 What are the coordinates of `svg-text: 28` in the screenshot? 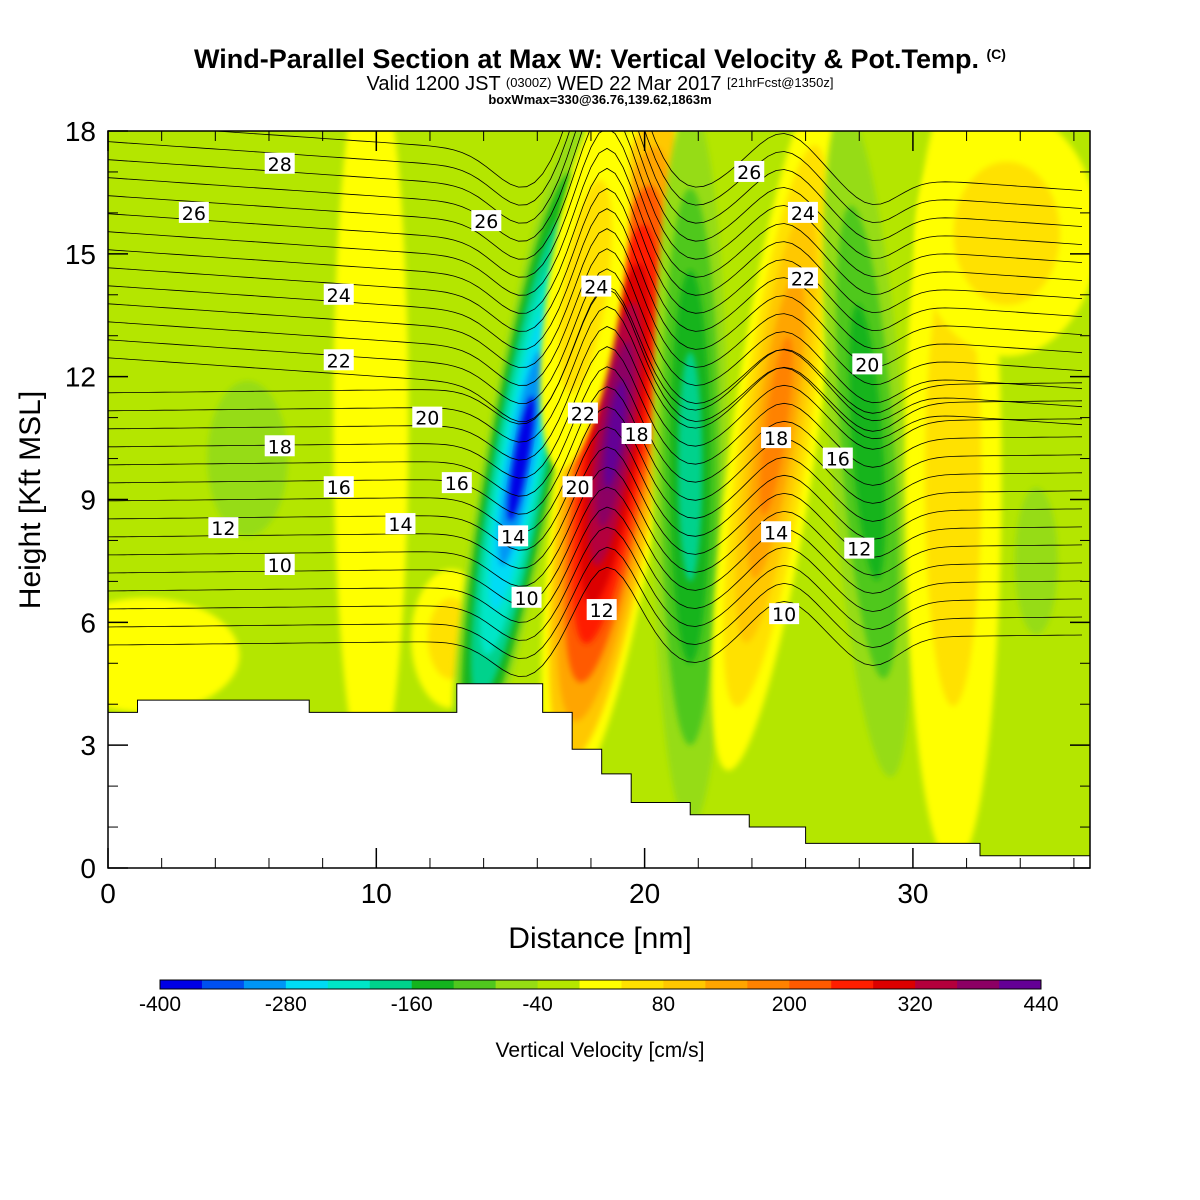 It's located at (280, 165).